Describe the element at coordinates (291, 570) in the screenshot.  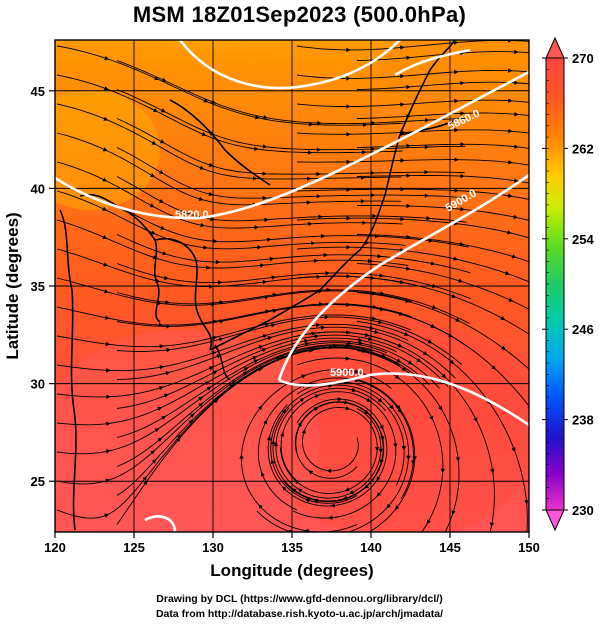
I see `x-axis-title: Longitude (degrees)` at that location.